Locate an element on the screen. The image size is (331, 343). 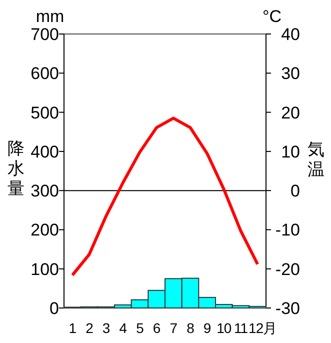
xtick: 5 is located at coordinates (140, 328).